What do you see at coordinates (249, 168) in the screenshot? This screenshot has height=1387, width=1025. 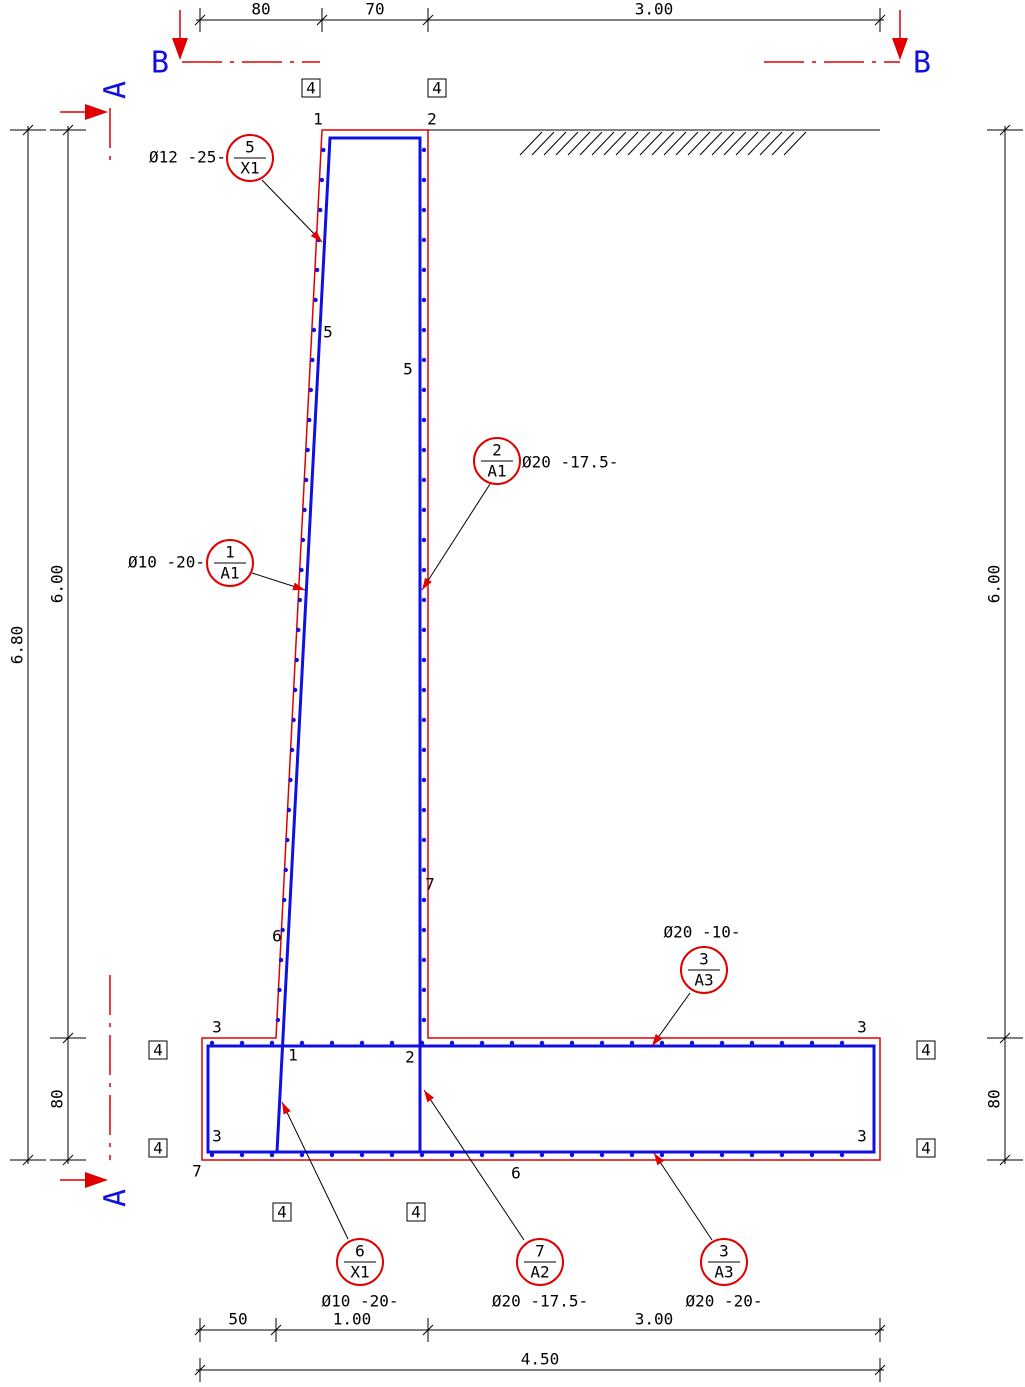 I see `callout-code: X1` at bounding box center [249, 168].